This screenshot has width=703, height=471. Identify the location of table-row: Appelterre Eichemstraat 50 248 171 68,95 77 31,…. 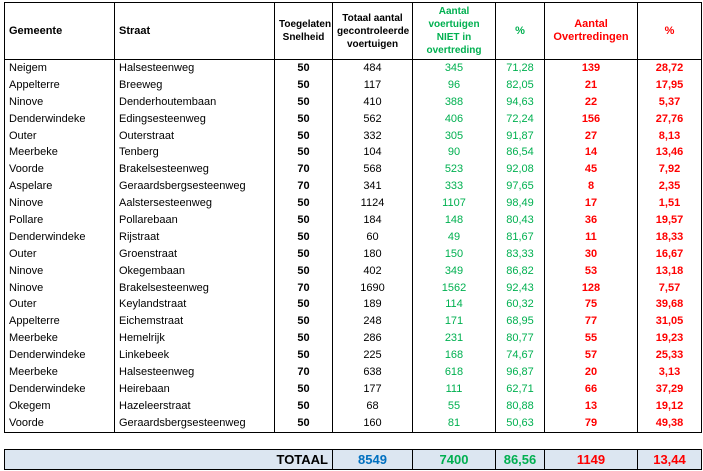
(353, 322).